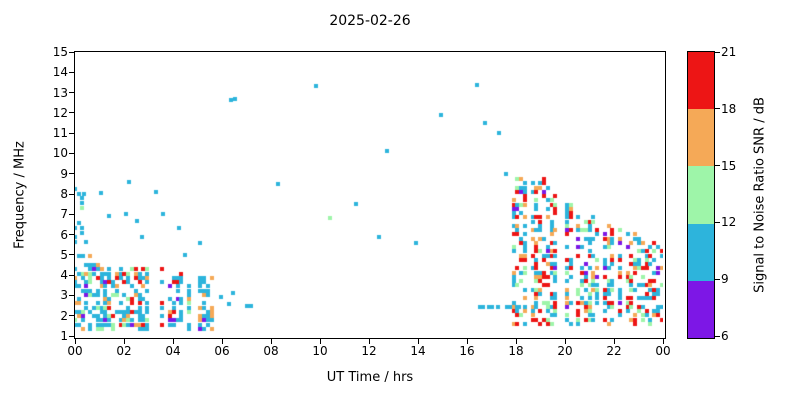 This screenshot has height=400, width=800. Describe the element at coordinates (729, 108) in the screenshot. I see `colorbar-tick-label: 18` at that location.